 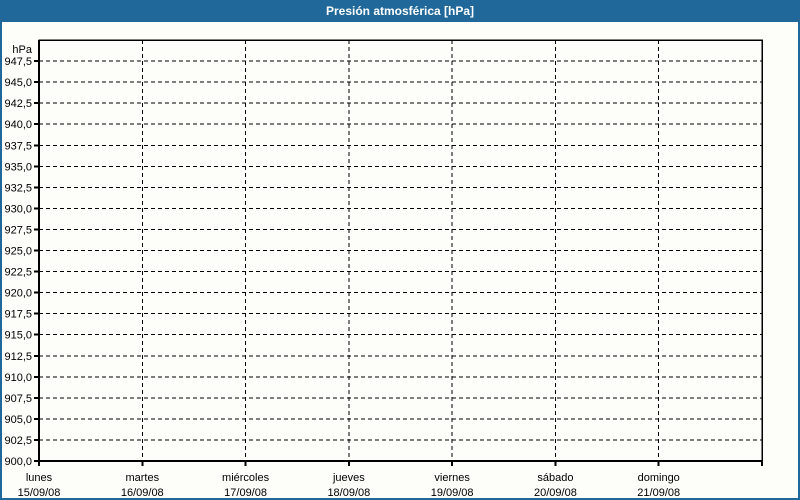 I want to click on y-tick-label: 947,5, so click(x=18, y=62).